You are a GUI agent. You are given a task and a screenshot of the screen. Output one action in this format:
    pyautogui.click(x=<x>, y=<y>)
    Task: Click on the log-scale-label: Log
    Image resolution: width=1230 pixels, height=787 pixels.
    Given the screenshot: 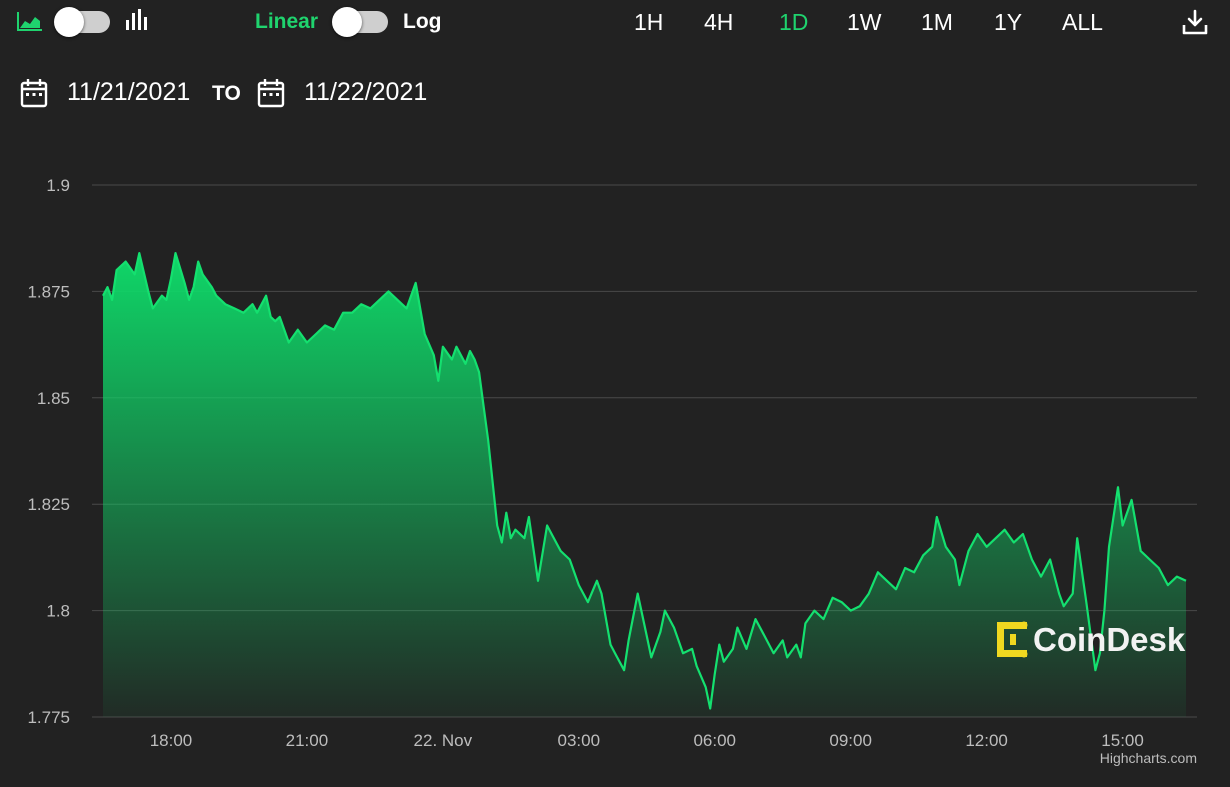 What is the action you would take?
    pyautogui.click(x=422, y=21)
    